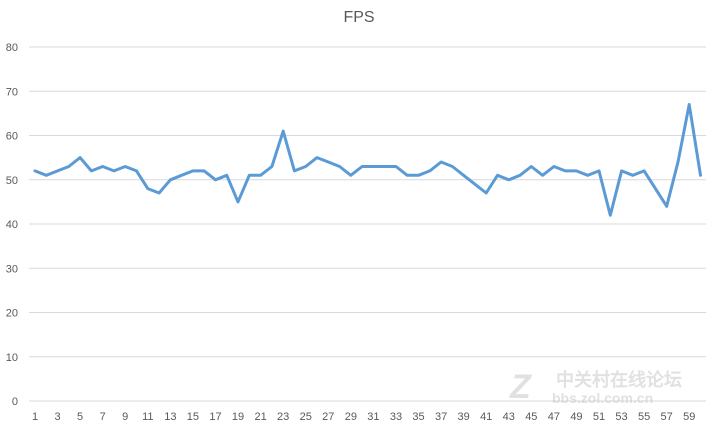 This screenshot has width=718, height=431. I want to click on x-tick-label: 31, so click(373, 417).